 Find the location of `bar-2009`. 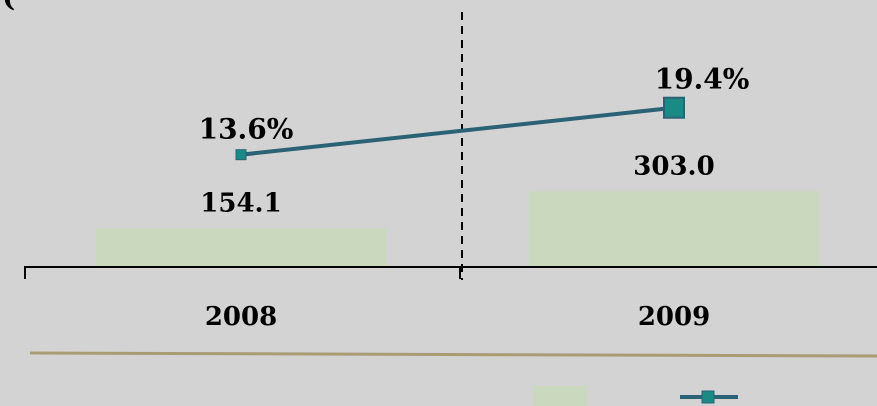

bar-2009 is located at coordinates (674, 229).